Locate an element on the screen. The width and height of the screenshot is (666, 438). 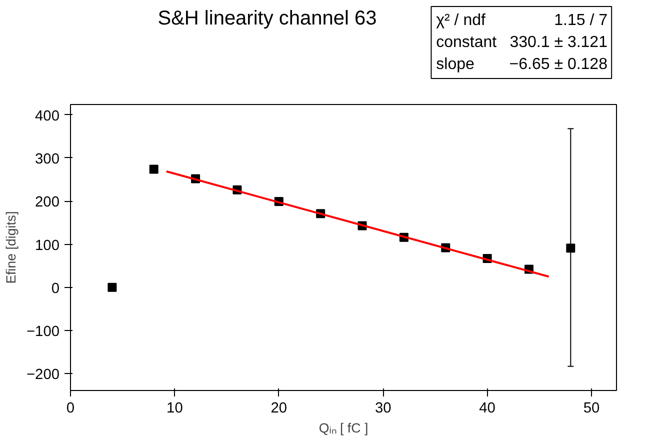
y-tick-label: 200 is located at coordinates (47, 202).